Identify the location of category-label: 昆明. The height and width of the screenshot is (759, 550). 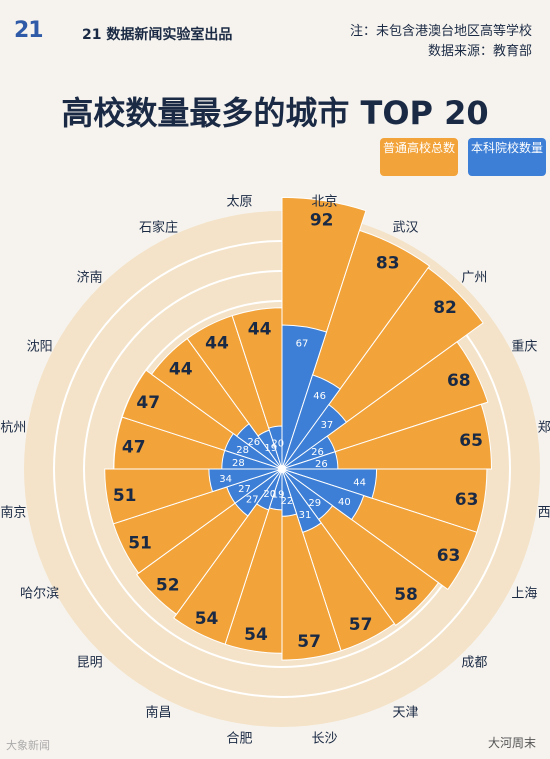
(90, 662).